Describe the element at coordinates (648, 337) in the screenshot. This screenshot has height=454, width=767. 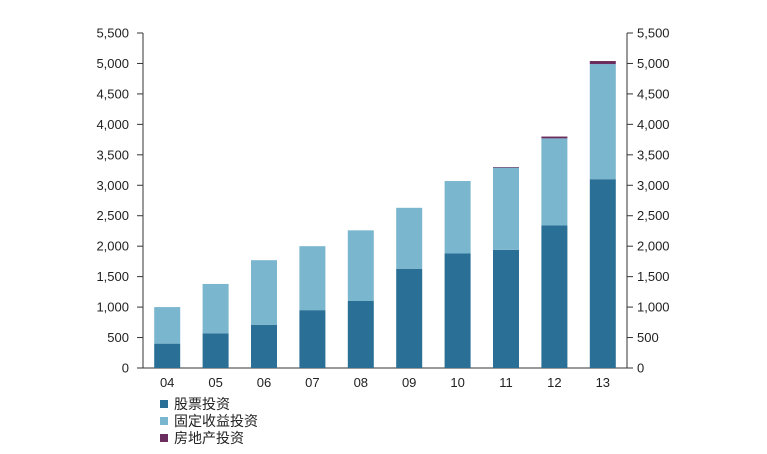
I see `right-y-tick-label: 500` at that location.